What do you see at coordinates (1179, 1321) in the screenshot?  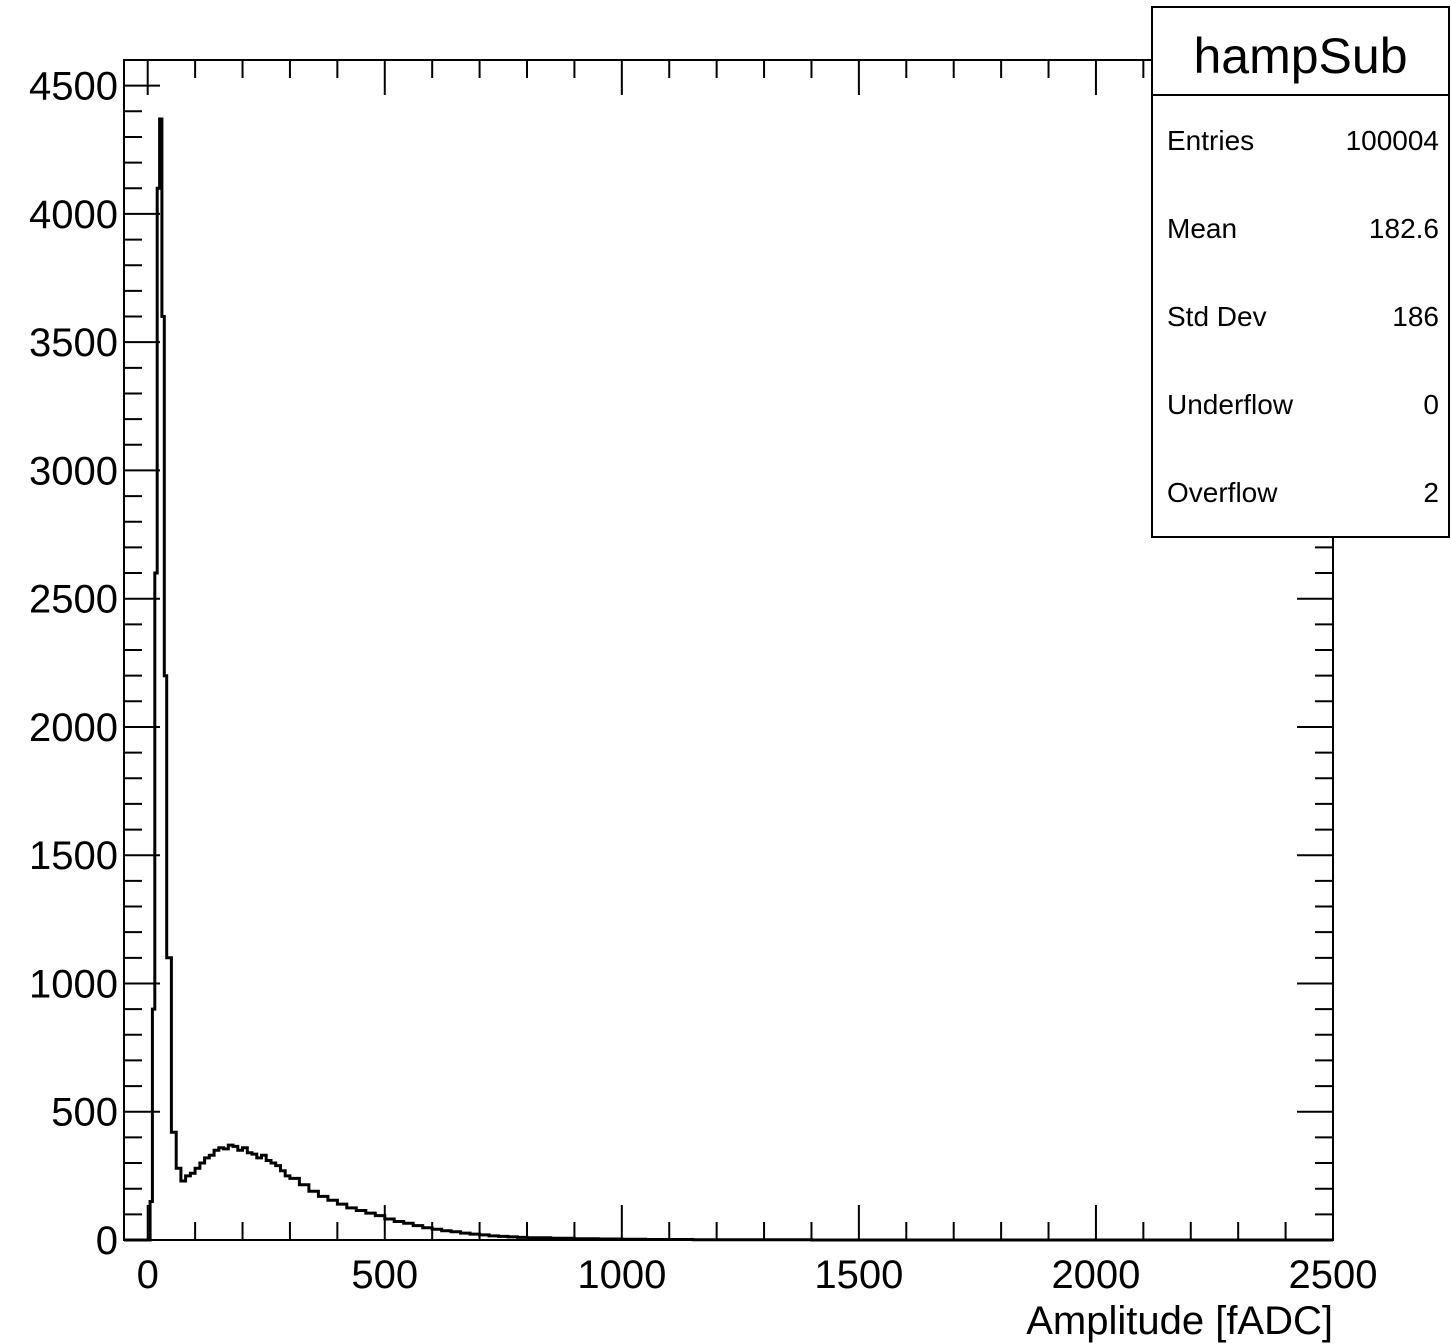 I see `x-axis-title: Amplitude [fADC]` at bounding box center [1179, 1321].